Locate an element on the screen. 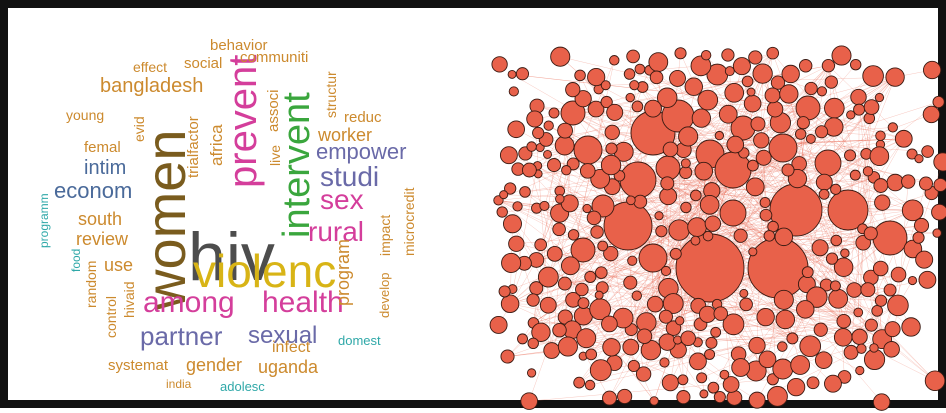 The height and width of the screenshot is (413, 946). word-review: review is located at coordinates (102, 239).